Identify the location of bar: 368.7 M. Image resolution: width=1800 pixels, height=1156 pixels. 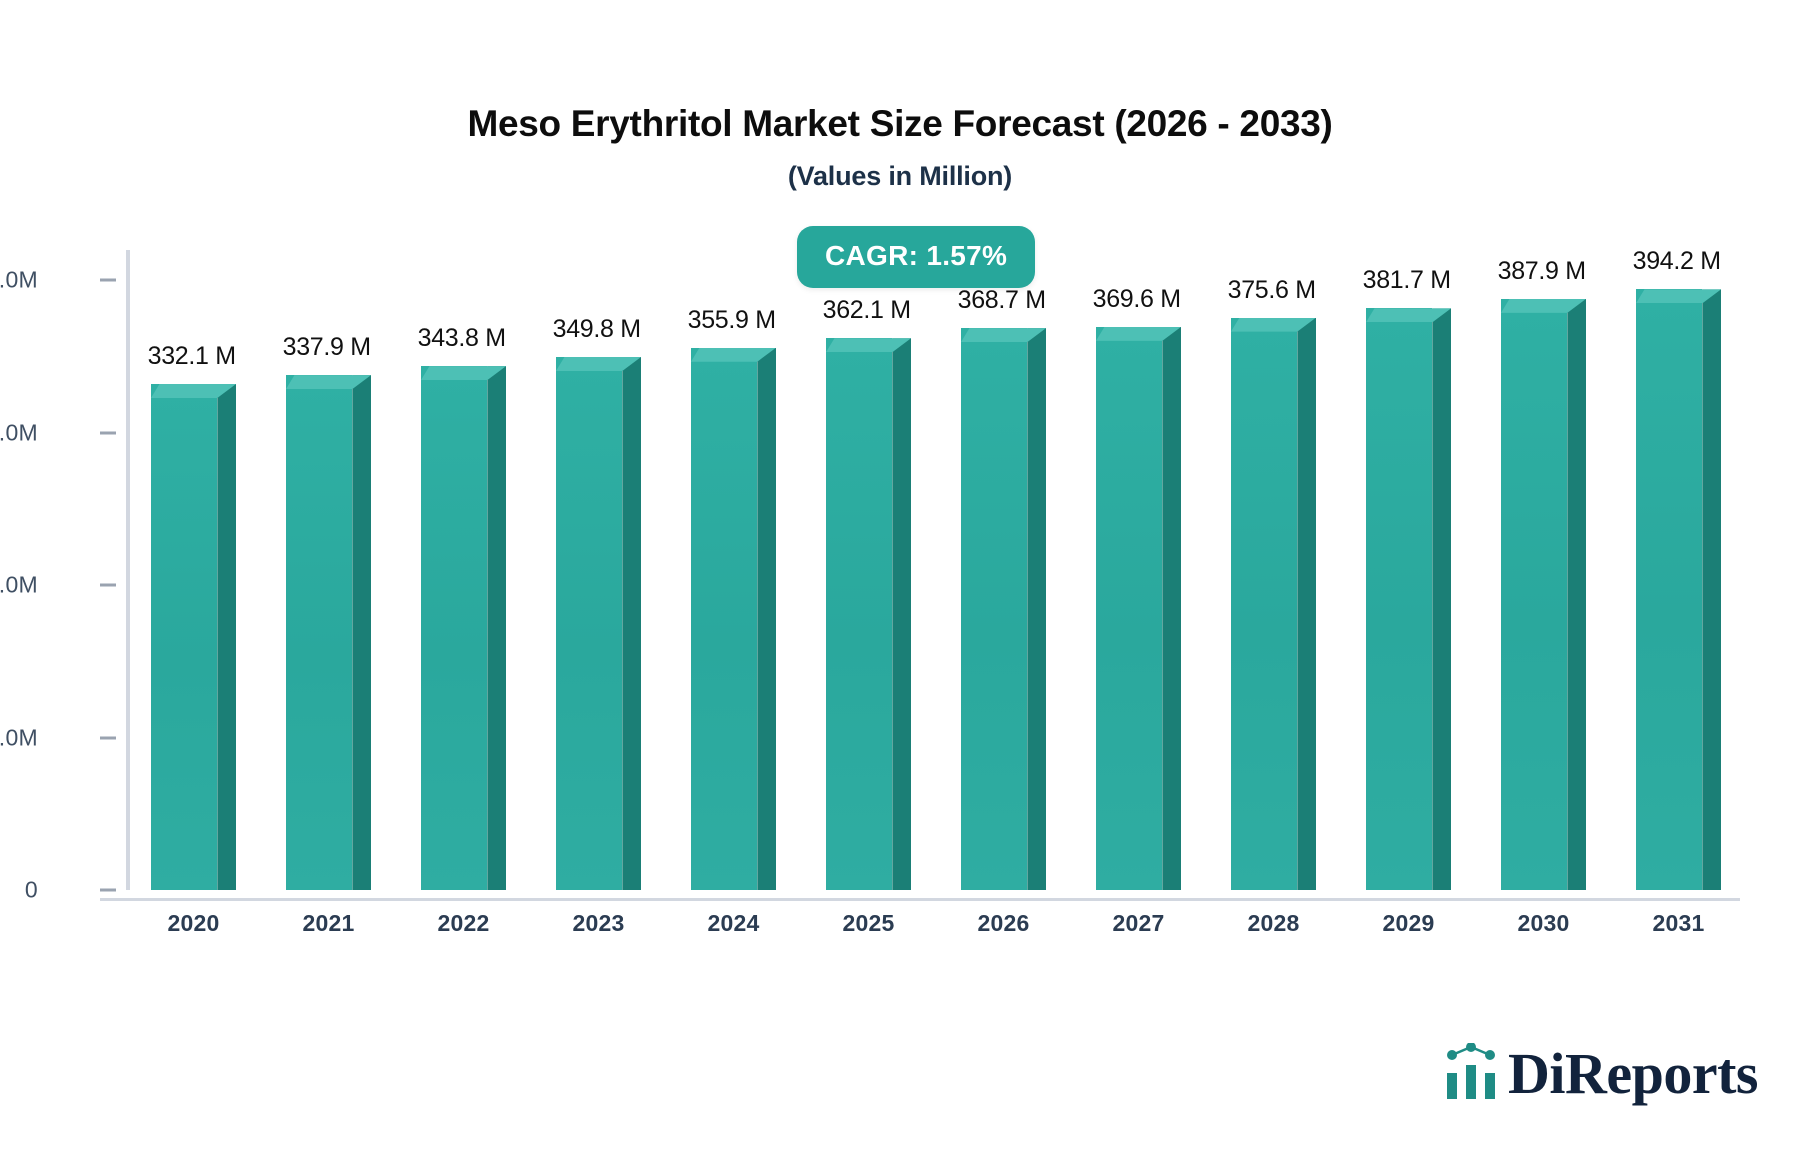
(1002, 588).